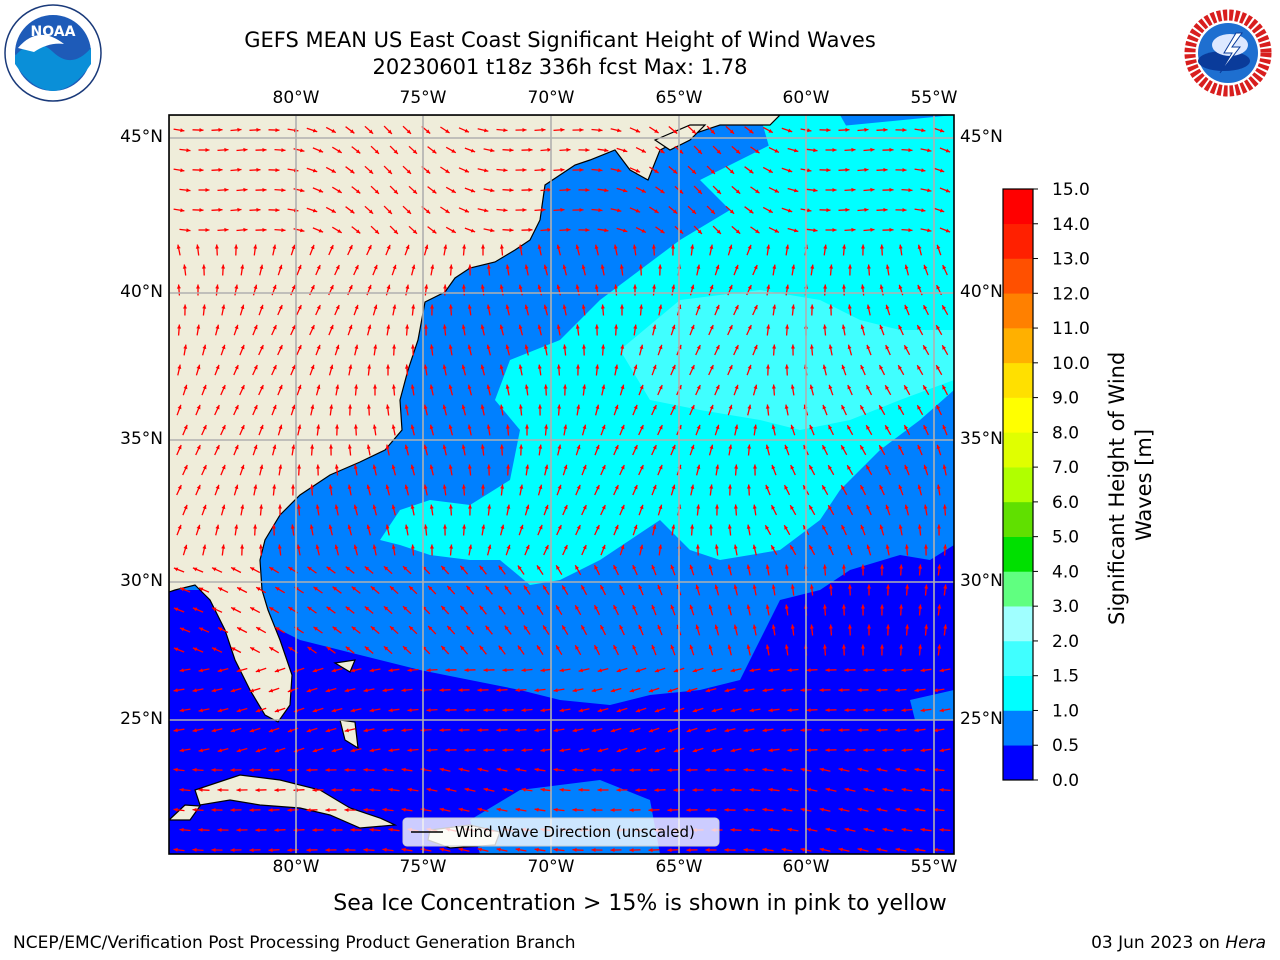  What do you see at coordinates (1065, 468) in the screenshot?
I see `colorbar-tick-label: 7.0` at bounding box center [1065, 468].